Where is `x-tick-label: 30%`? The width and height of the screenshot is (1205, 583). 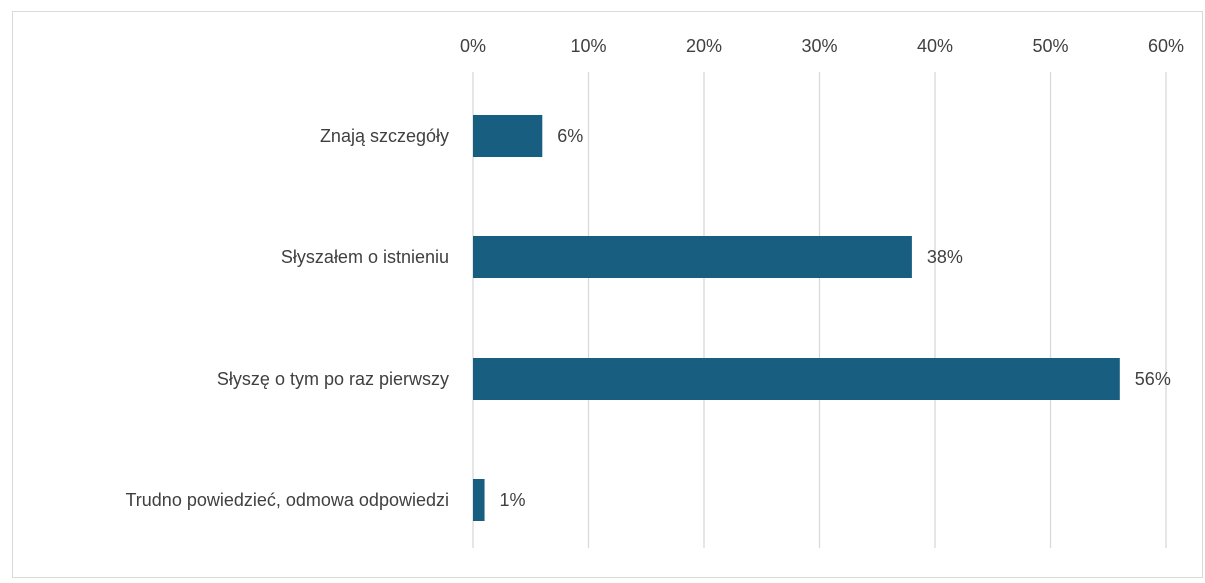
x-tick-label: 30% is located at coordinates (819, 46).